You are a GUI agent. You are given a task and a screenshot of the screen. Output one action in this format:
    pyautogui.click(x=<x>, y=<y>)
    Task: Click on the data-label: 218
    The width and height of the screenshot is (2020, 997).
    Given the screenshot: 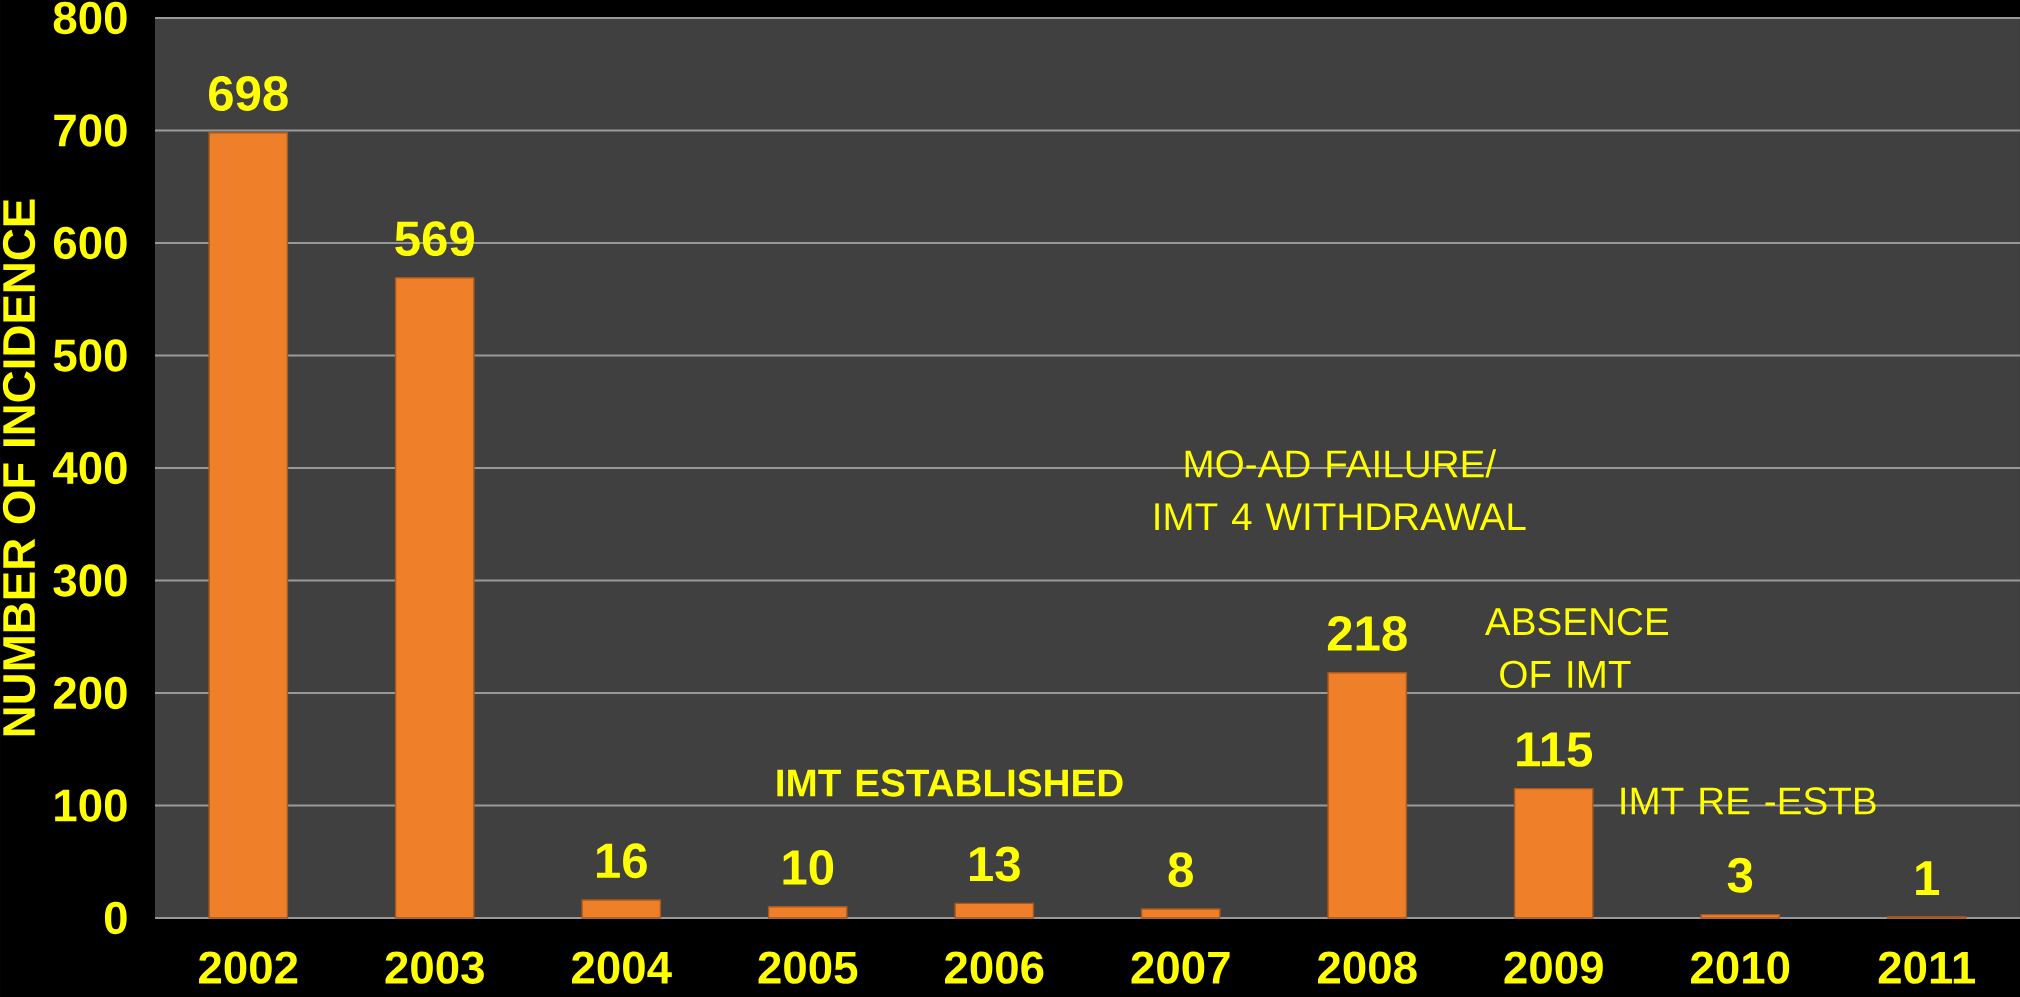 What is the action you would take?
    pyautogui.click(x=1367, y=633)
    